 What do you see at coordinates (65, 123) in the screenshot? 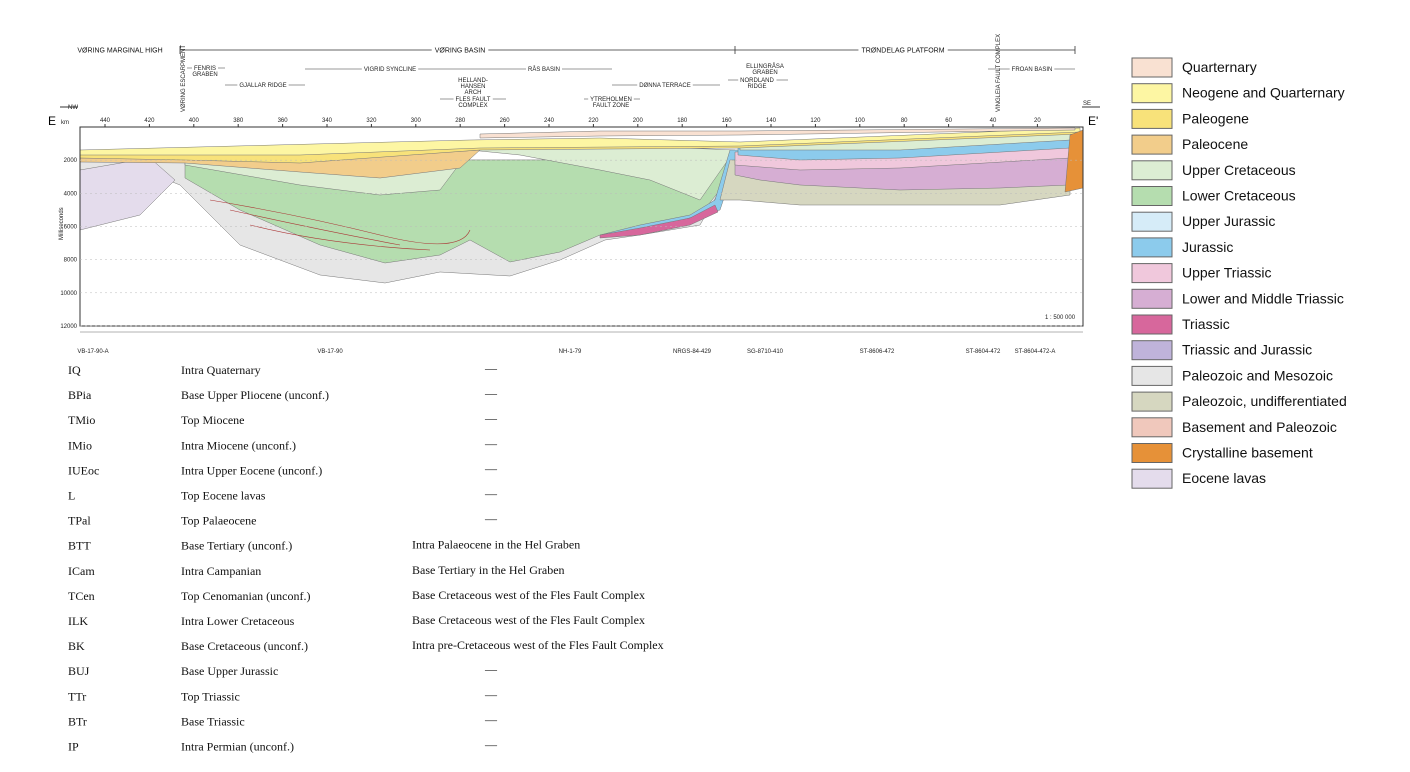
I see `x-axis-label: km` at bounding box center [65, 123].